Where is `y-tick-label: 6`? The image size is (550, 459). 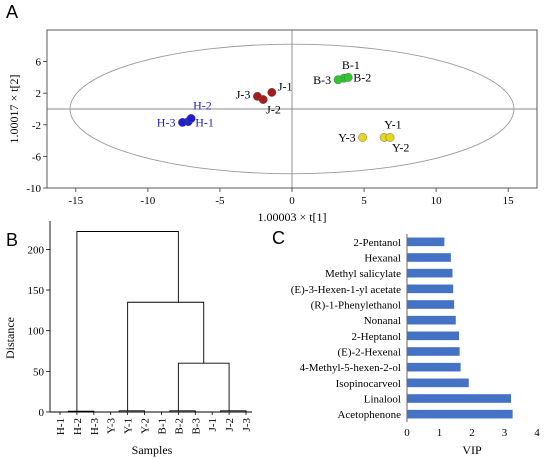 y-tick-label: 6 is located at coordinates (39, 63).